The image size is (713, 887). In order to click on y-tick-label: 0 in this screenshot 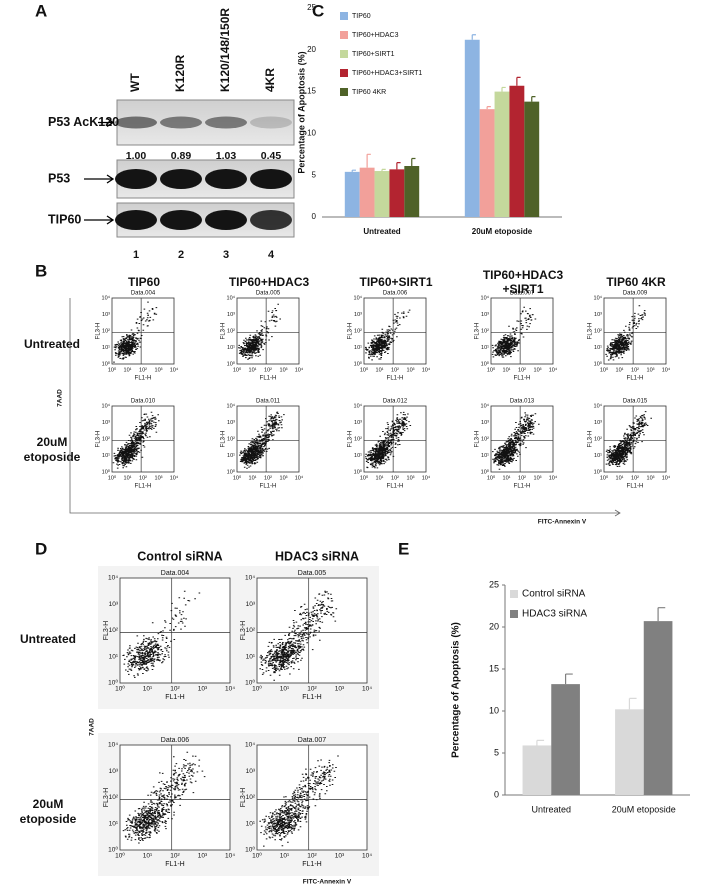, I will do `click(496, 794)`.